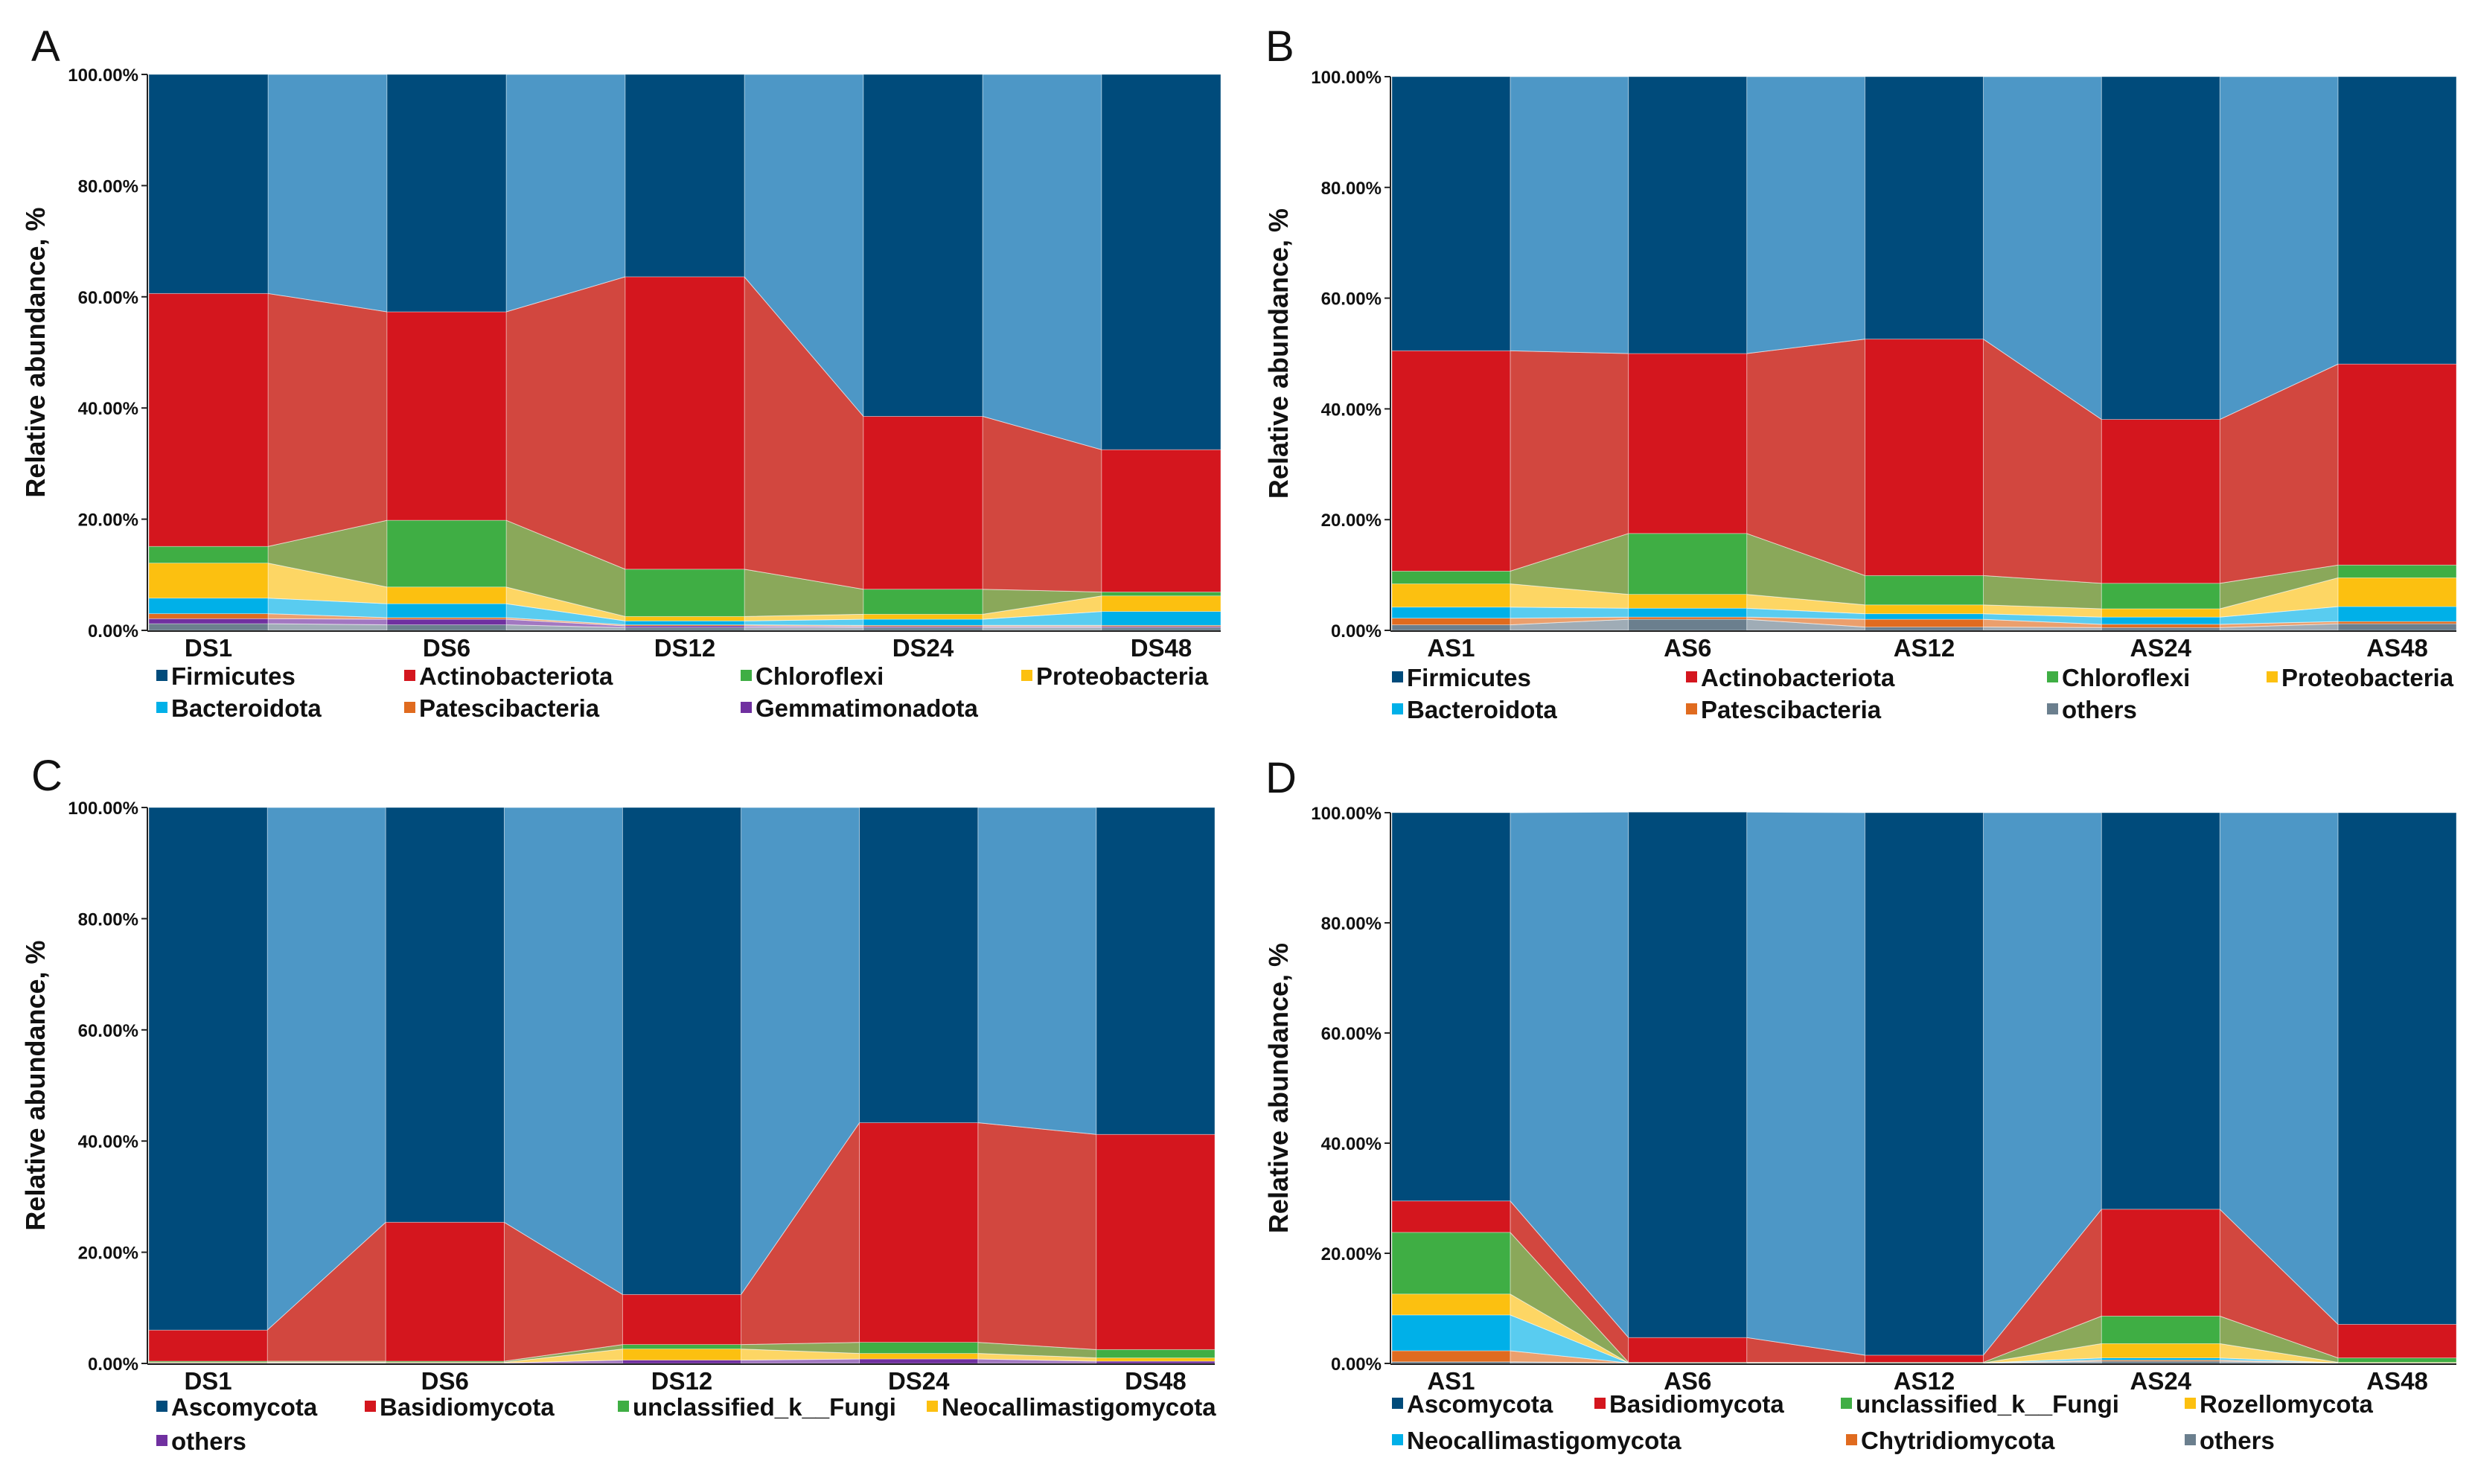 Image resolution: width=2472 pixels, height=1484 pixels. Describe the element at coordinates (446, 627) in the screenshot. I see `bar-segment-others-ds6` at that location.